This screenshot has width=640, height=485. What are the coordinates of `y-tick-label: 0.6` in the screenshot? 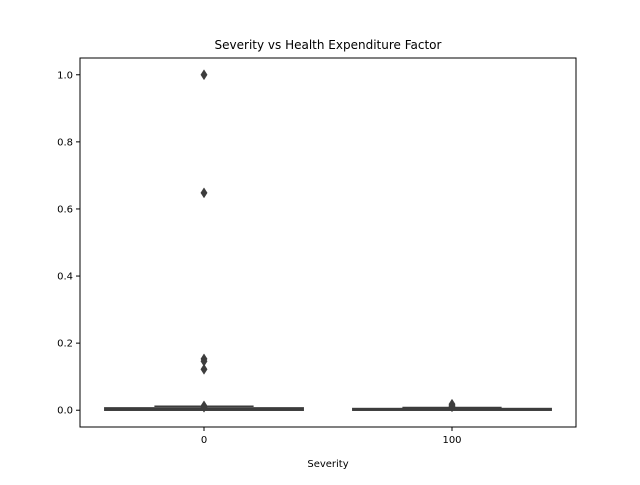 It's located at (65, 209).